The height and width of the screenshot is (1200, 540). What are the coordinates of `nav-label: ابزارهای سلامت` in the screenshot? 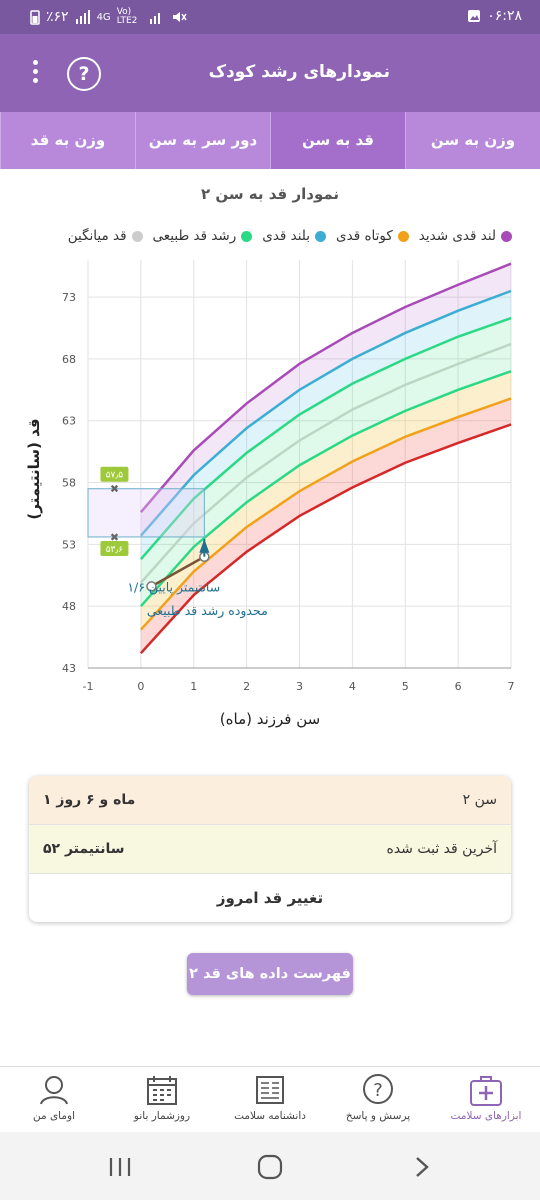 It's located at (486, 1116).